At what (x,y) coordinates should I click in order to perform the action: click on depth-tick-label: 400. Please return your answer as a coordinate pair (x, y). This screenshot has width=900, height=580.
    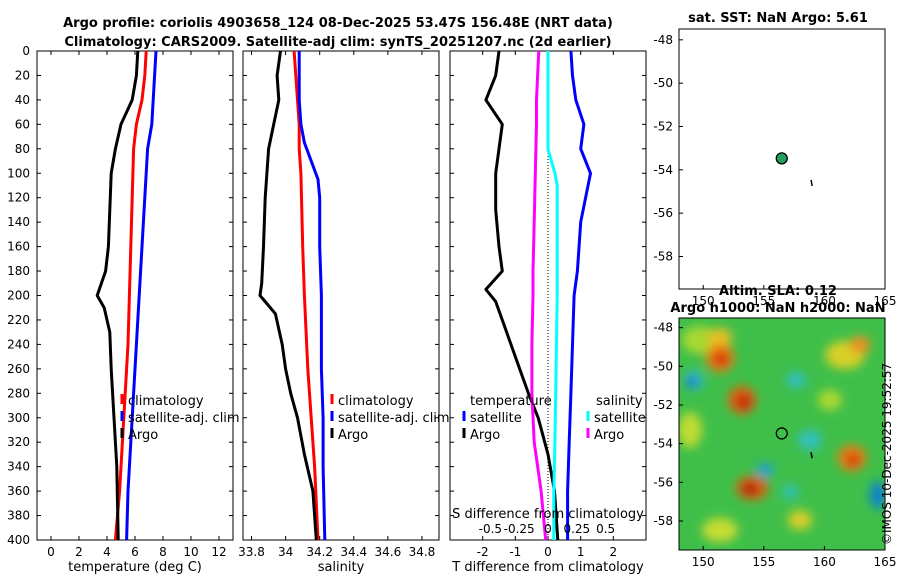
    Looking at the image, I should click on (18, 540).